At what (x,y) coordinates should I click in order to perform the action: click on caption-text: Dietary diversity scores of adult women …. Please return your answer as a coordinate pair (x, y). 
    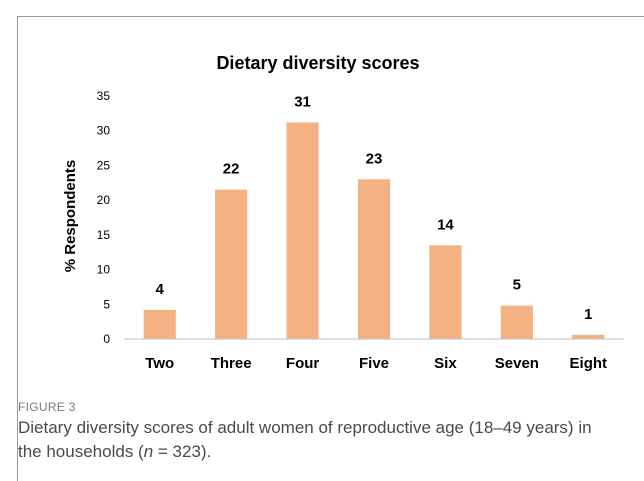
    Looking at the image, I should click on (305, 439).